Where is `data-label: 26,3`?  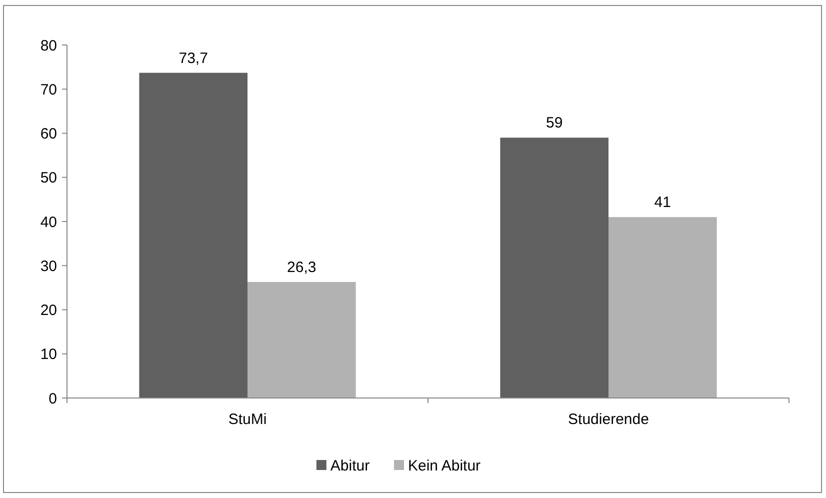 data-label: 26,3 is located at coordinates (301, 267).